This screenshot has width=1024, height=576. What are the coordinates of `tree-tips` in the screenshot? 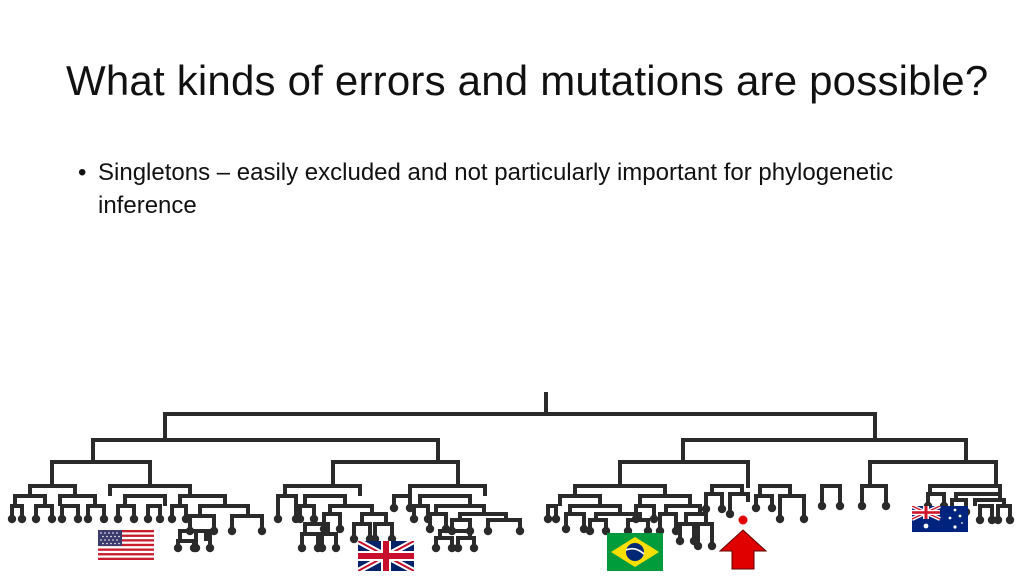 It's located at (511, 527).